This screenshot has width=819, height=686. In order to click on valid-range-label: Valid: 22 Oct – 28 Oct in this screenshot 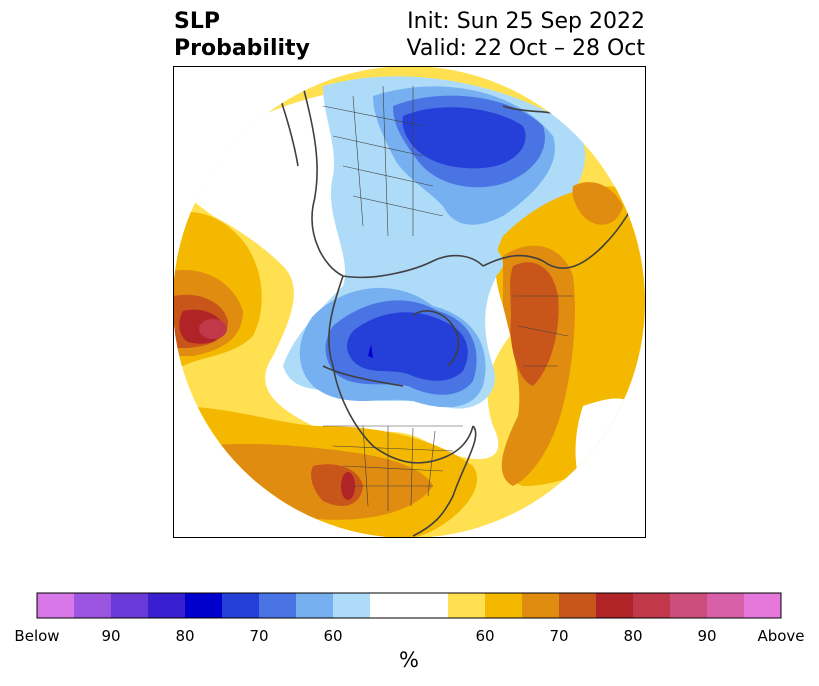, I will do `click(525, 48)`.